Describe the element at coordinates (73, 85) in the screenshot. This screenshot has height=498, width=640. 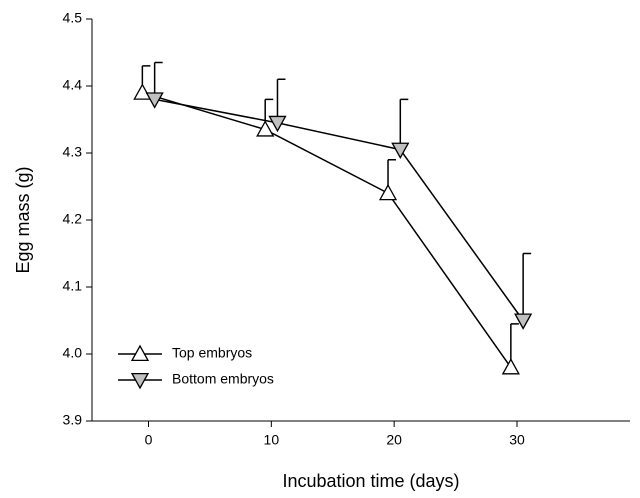
I see `y-tick-label: 4.4` at that location.